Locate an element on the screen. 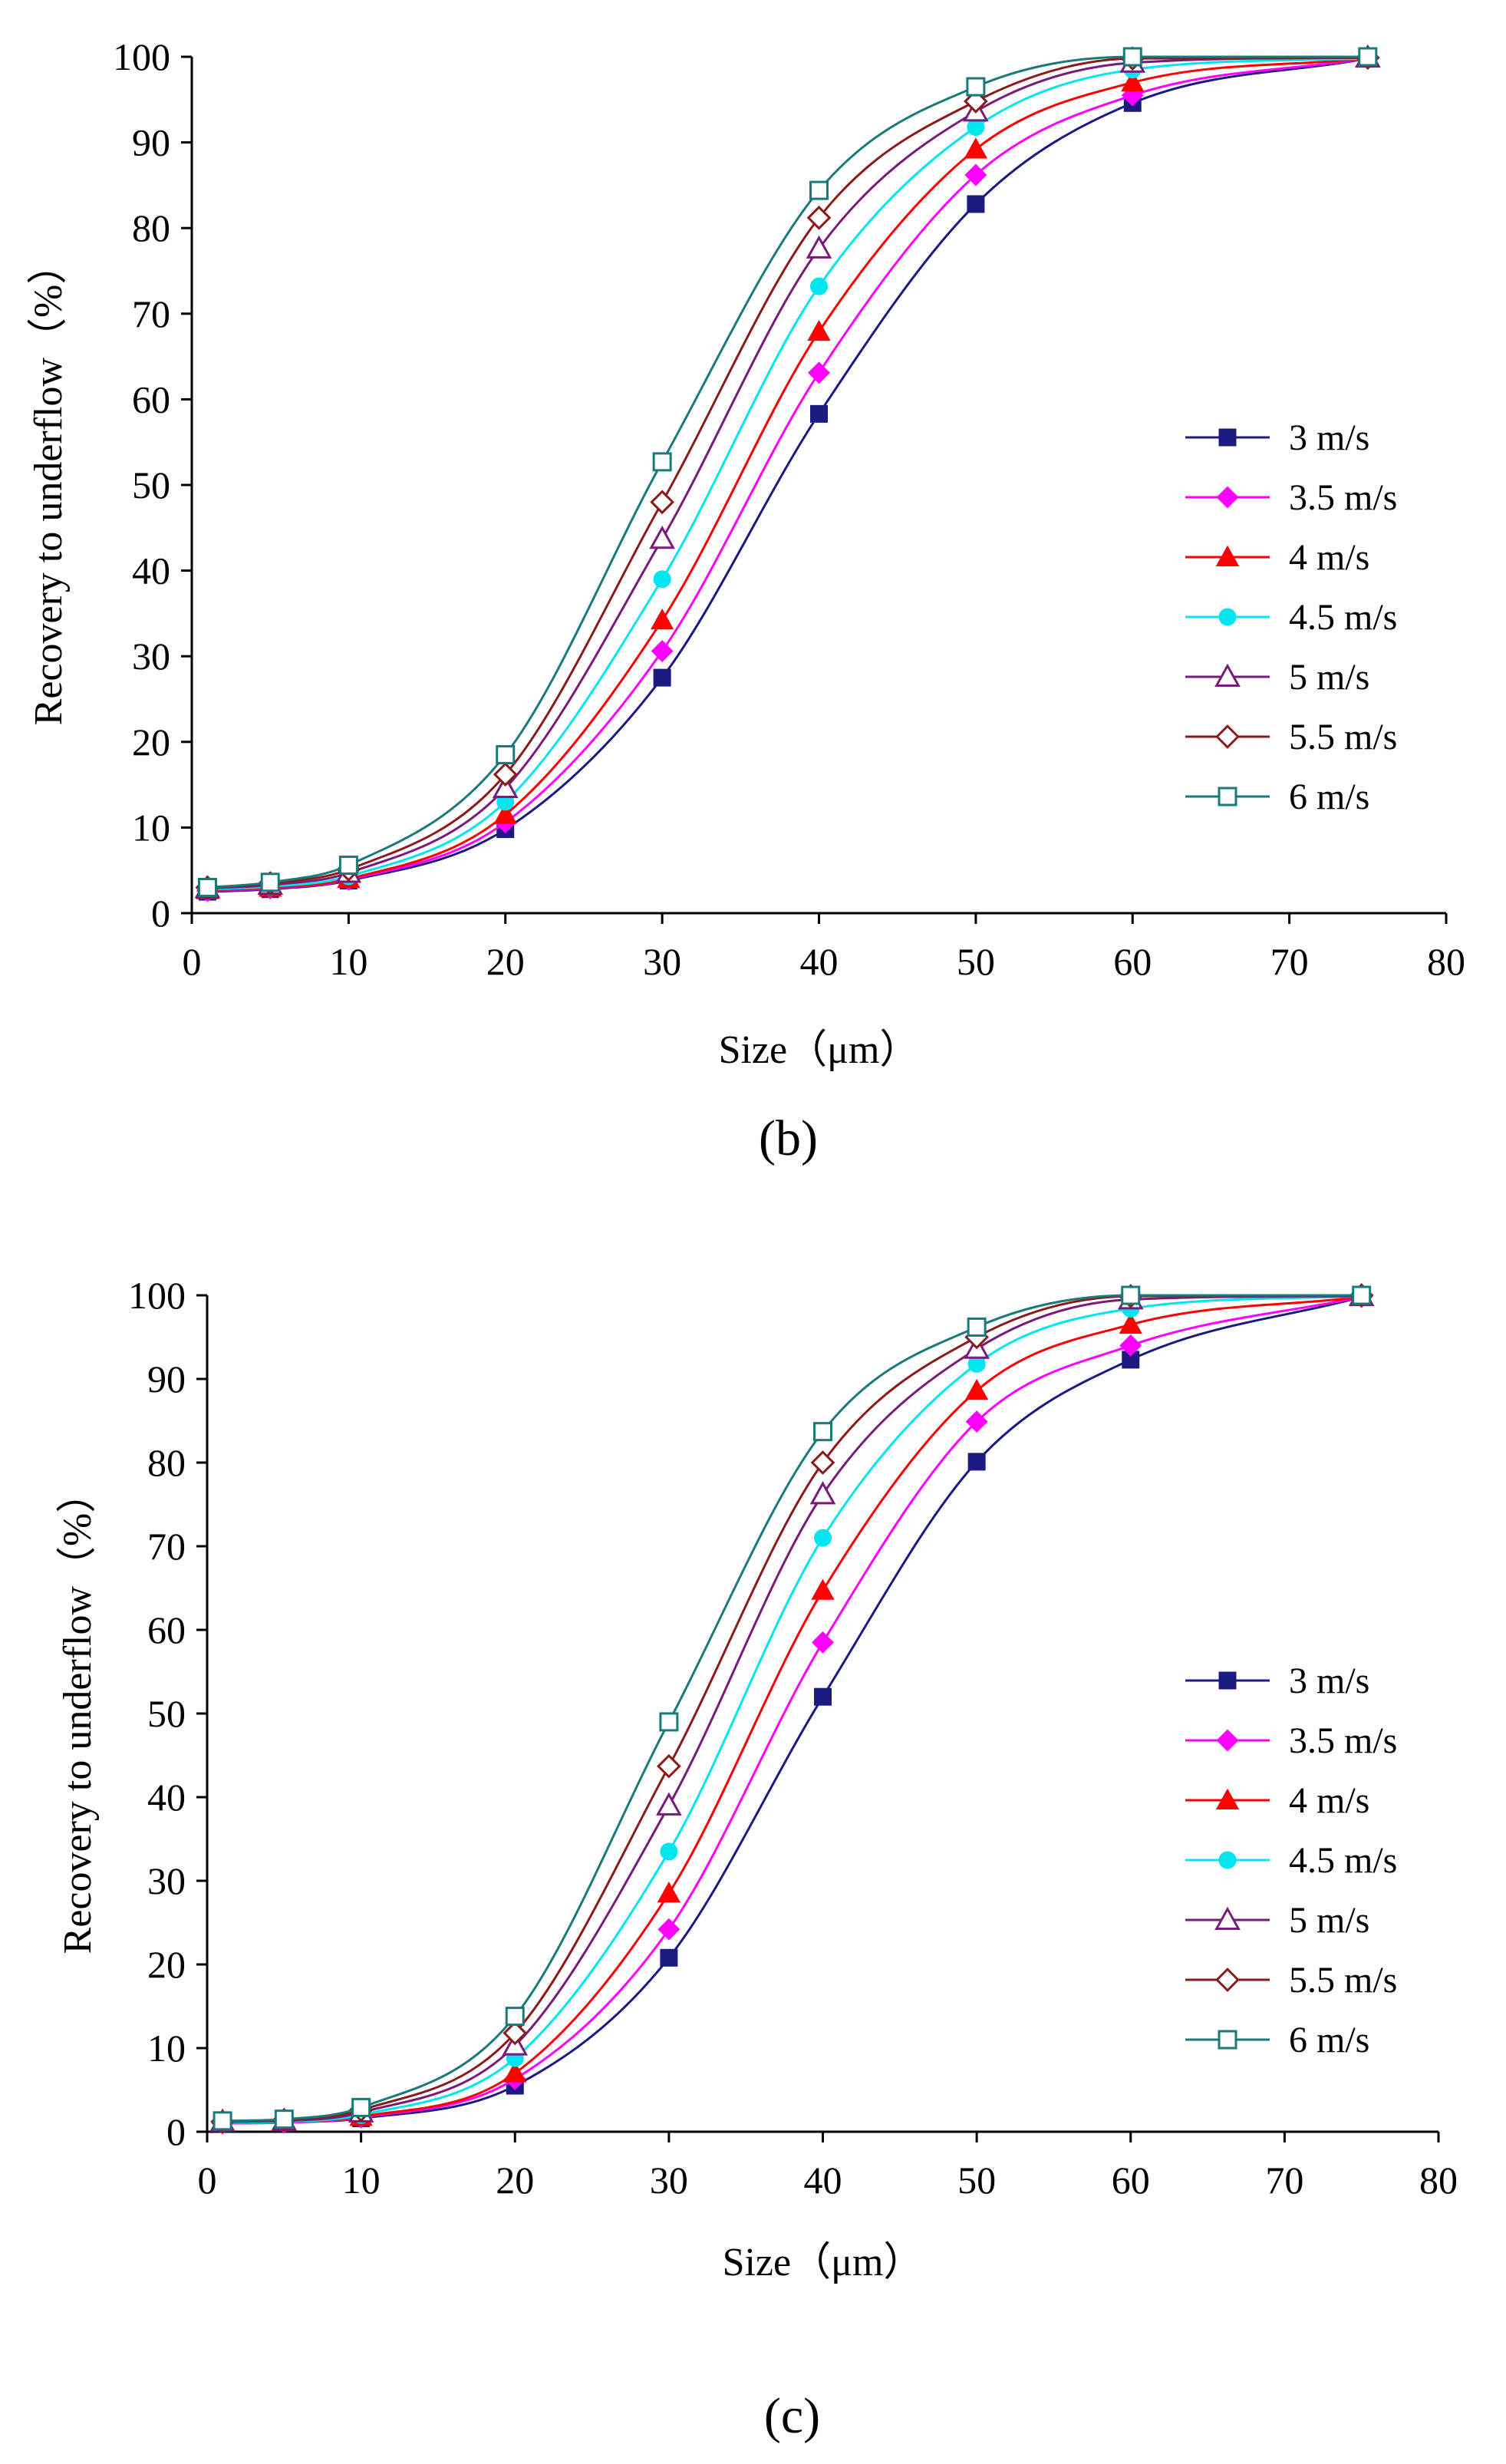  panel-label: (c) is located at coordinates (792, 2416).